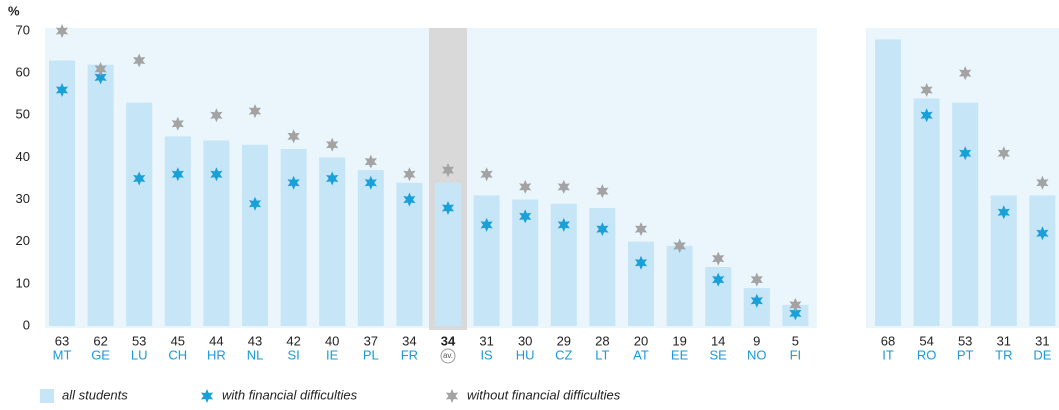 This screenshot has height=410, width=1059. Describe the element at coordinates (178, 340) in the screenshot. I see `value-label: 45` at that location.